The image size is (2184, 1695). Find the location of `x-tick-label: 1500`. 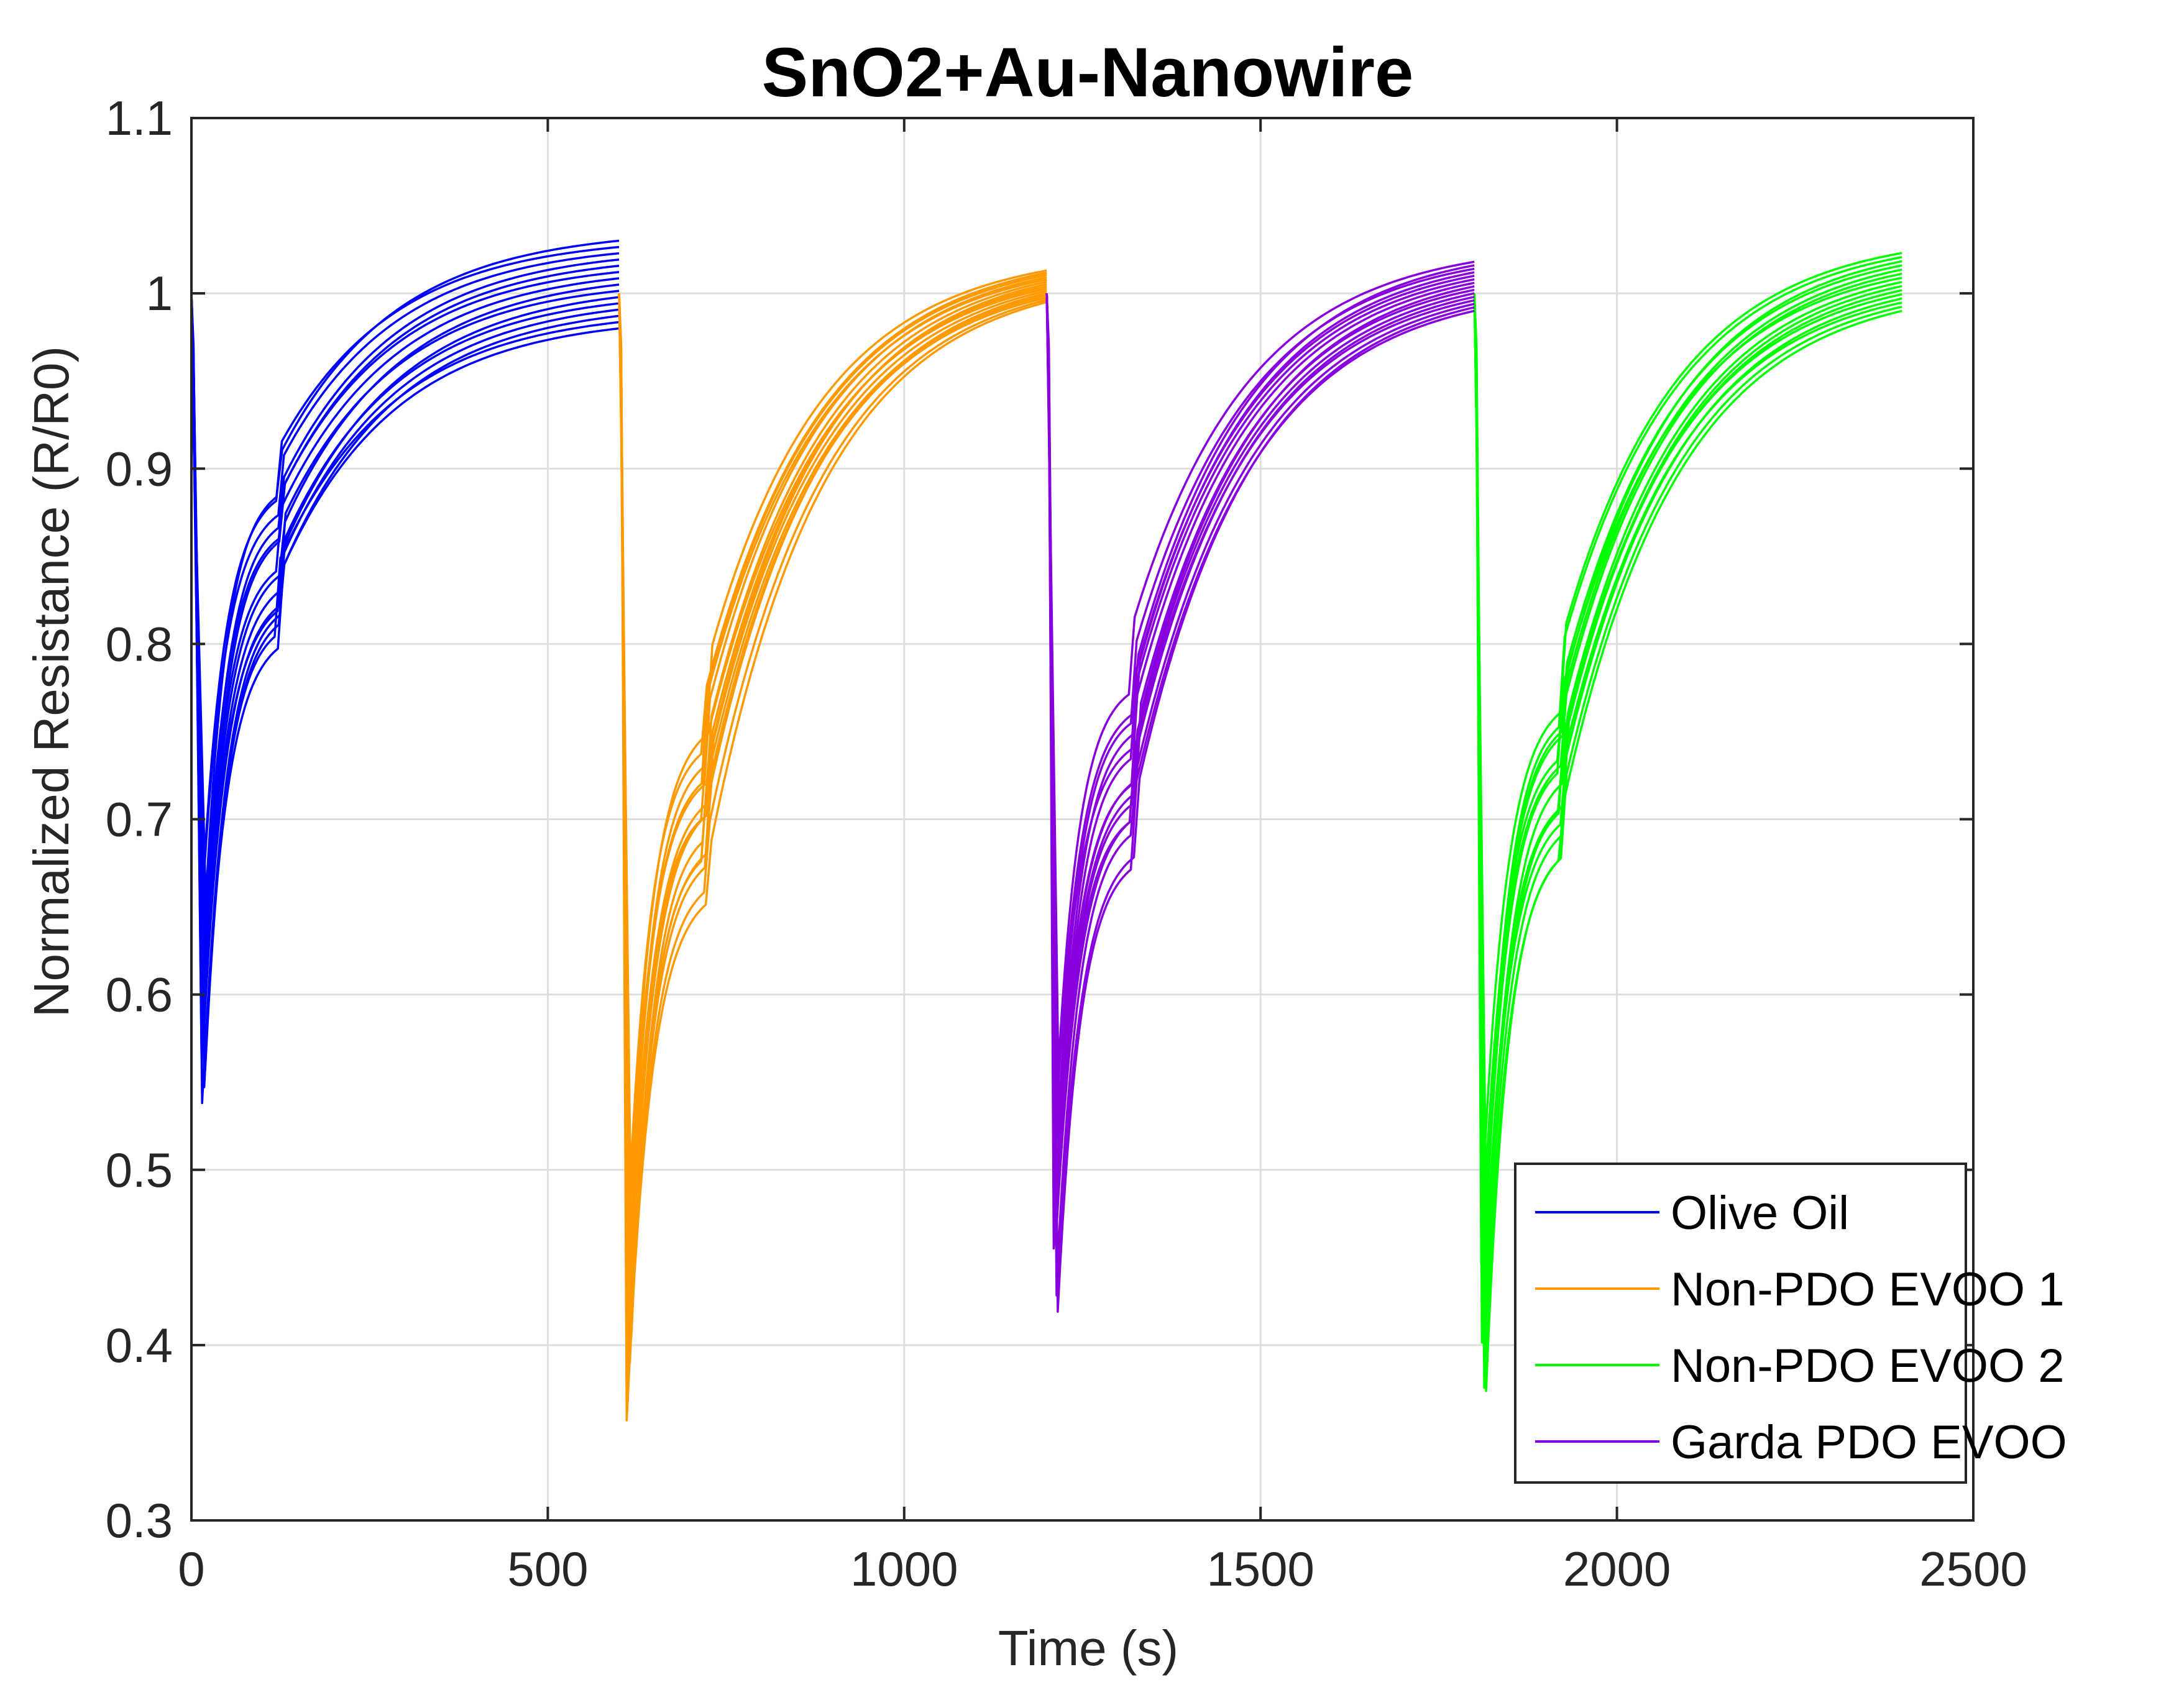

x-tick-label: 1500 is located at coordinates (1260, 1569).